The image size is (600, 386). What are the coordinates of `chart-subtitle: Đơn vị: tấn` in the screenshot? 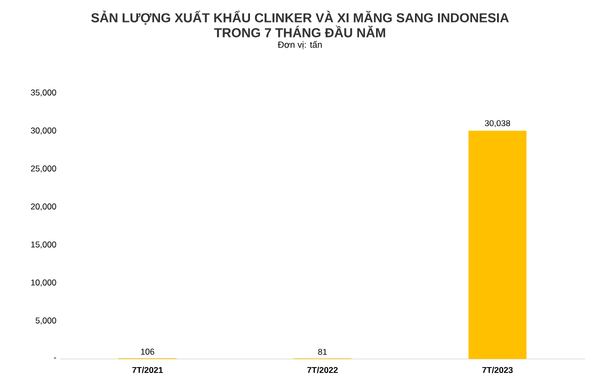 It's located at (300, 45).